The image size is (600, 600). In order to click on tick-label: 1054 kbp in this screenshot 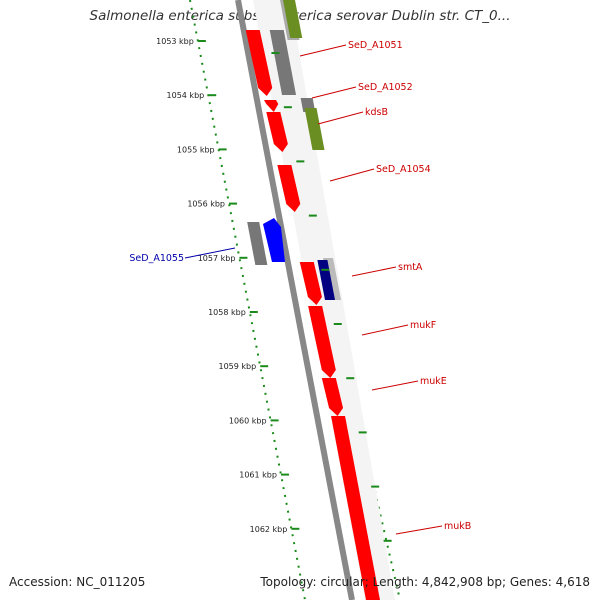, I will do `click(186, 95)`.